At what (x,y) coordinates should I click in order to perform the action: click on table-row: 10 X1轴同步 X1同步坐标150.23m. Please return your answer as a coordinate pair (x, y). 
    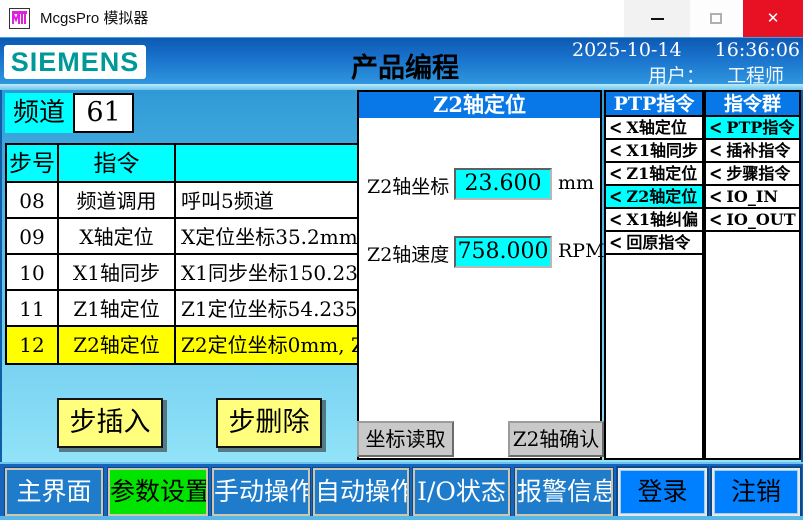
    Looking at the image, I should click on (206, 273).